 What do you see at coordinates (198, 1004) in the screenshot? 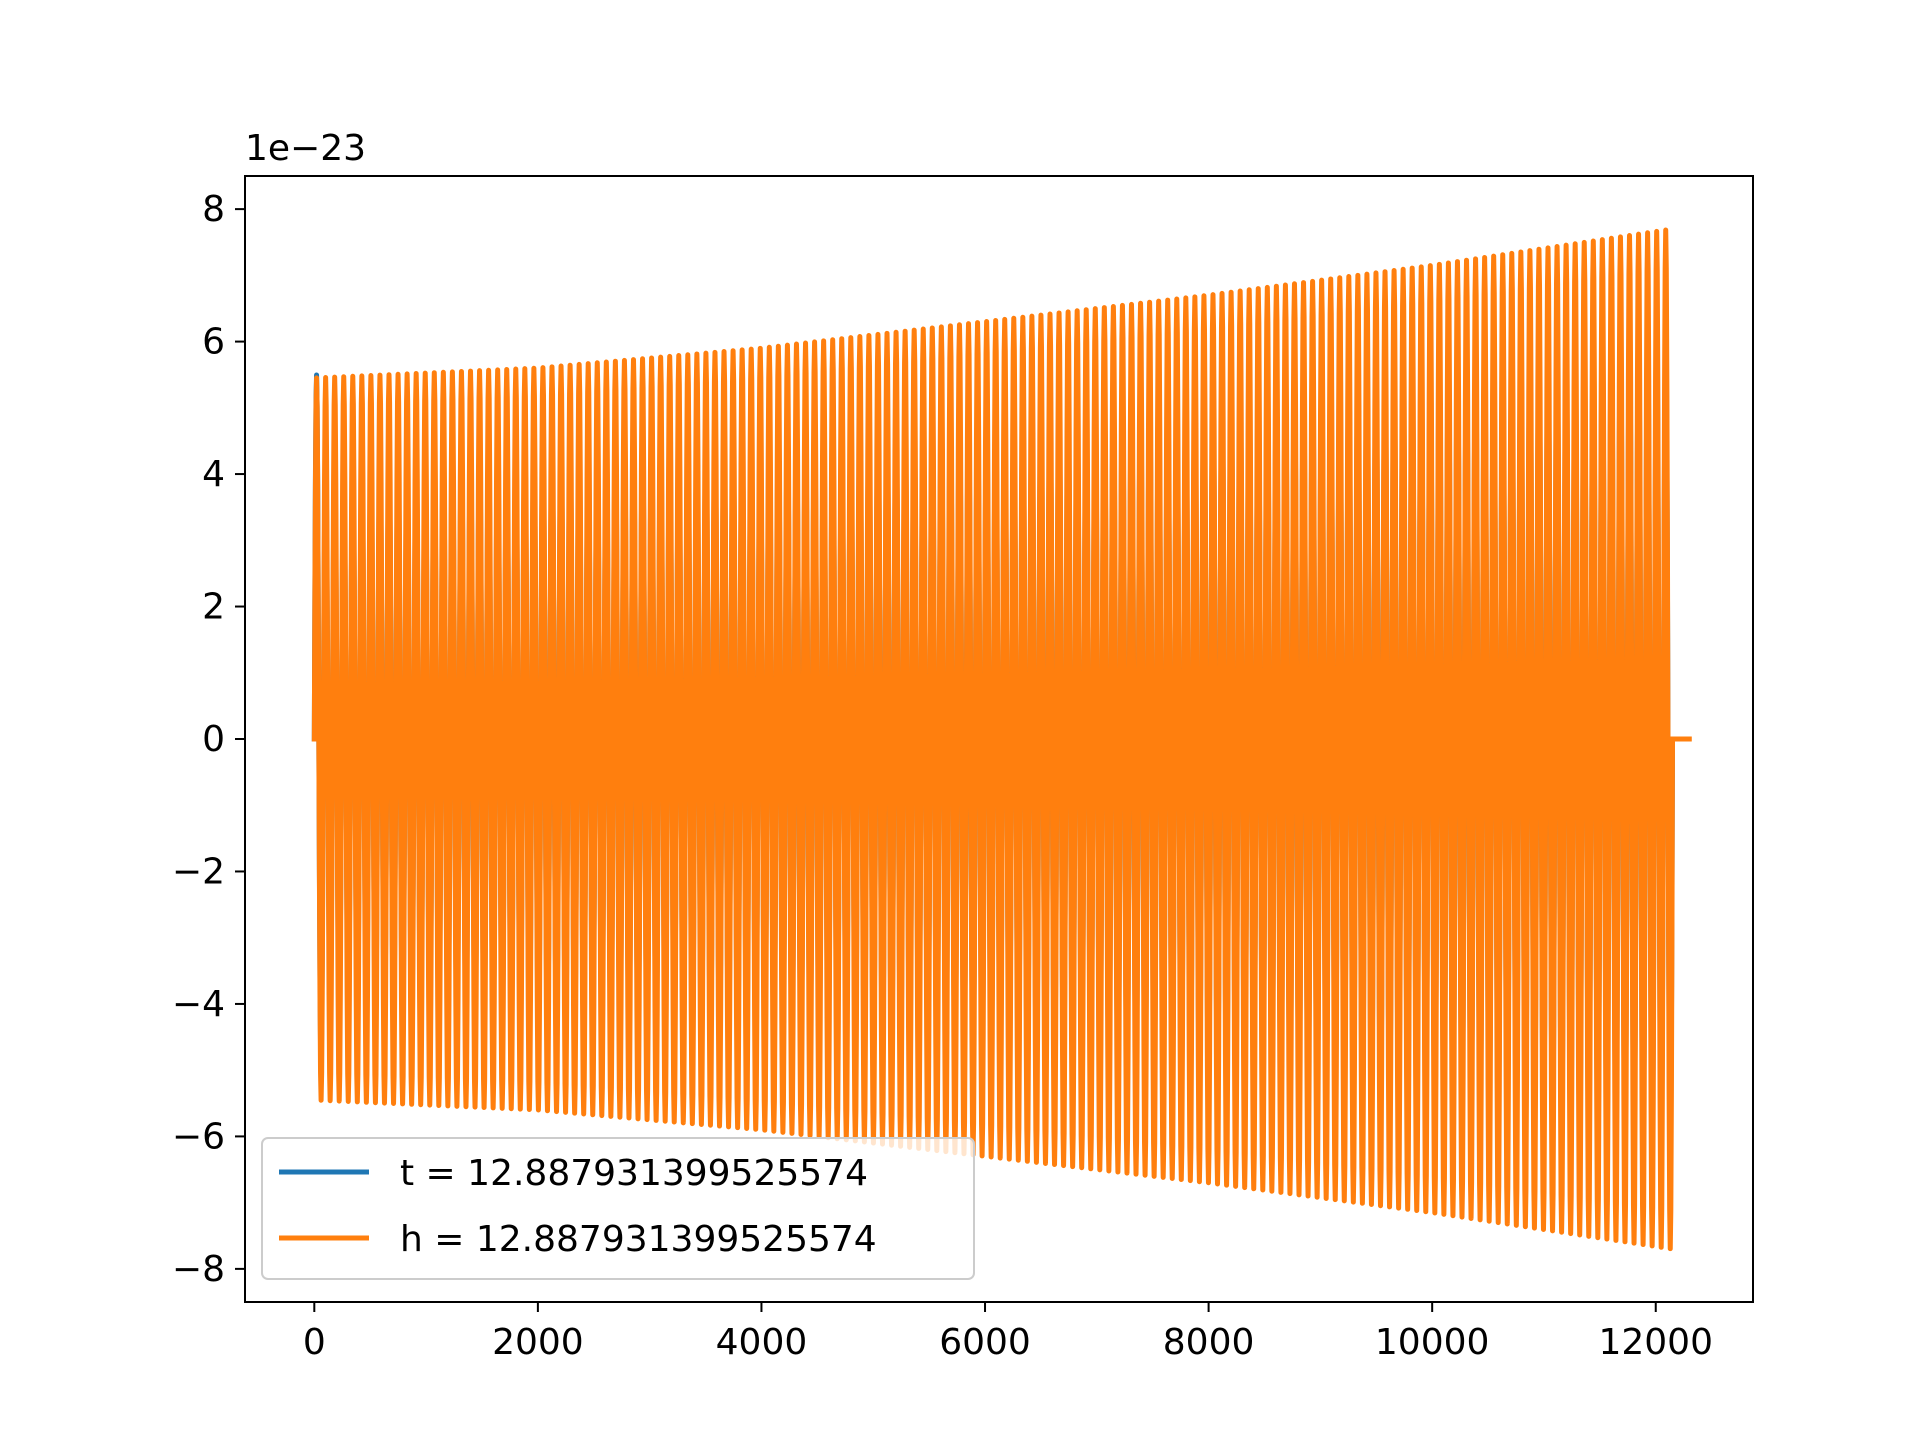
I see `y-tick-label: −4` at bounding box center [198, 1004].